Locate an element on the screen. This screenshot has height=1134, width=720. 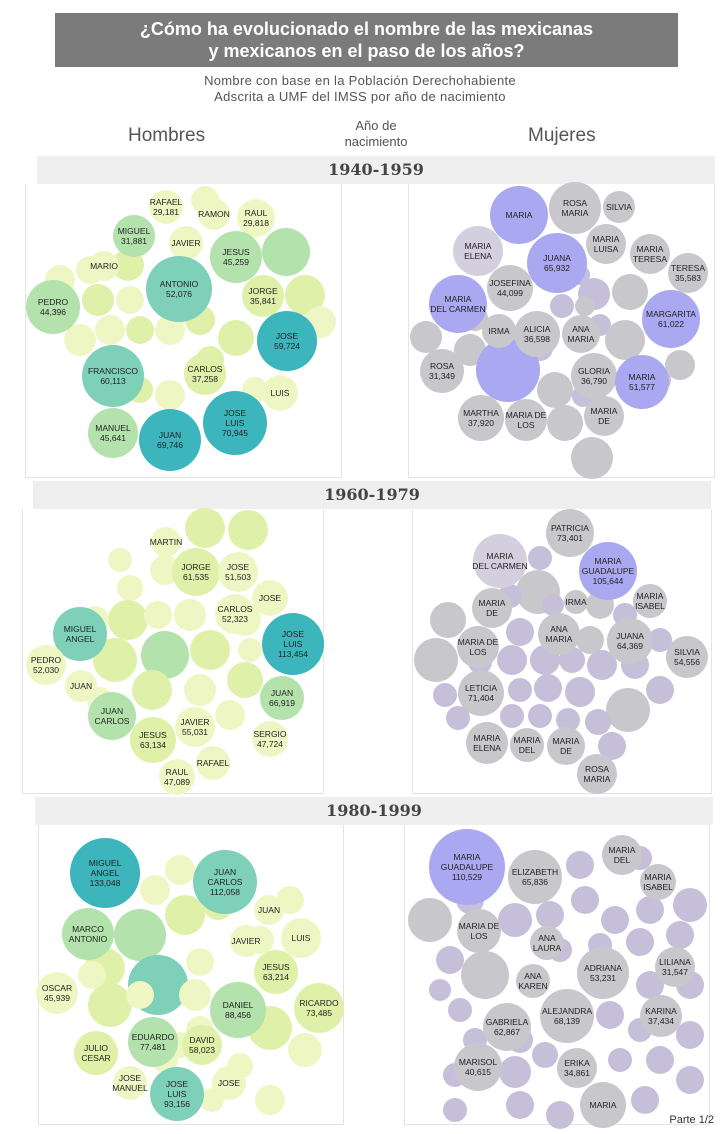
bubble-label-mujer-2-7-0: ANA is located at coordinates (533, 976).